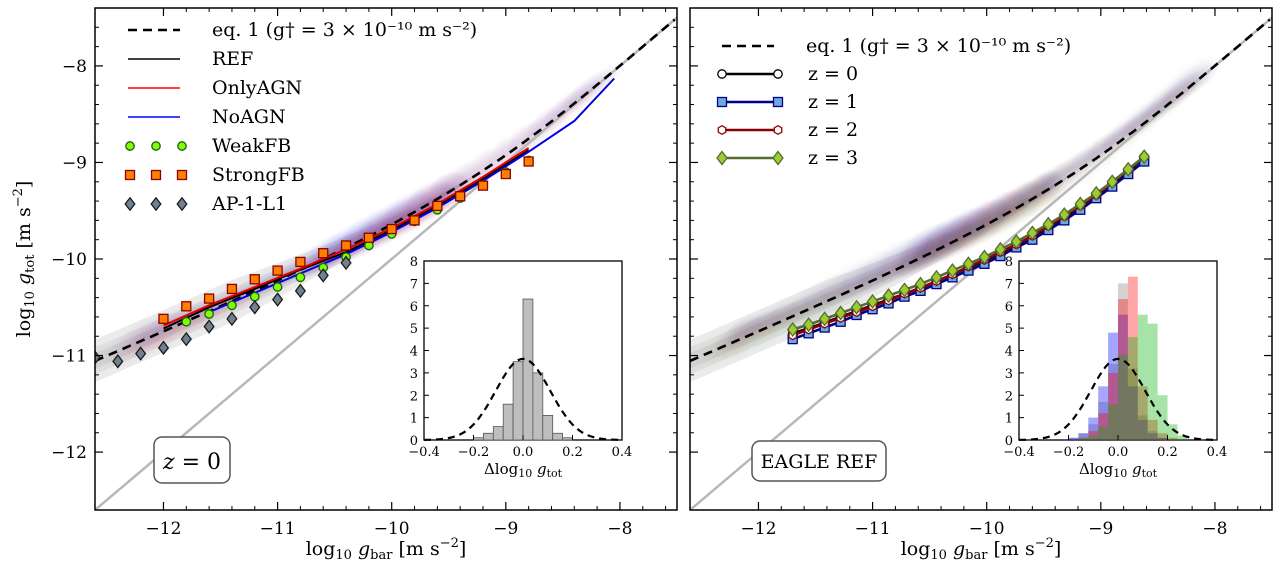 The image size is (1285, 569). I want to click on inset-gaussian, so click(1118, 399).